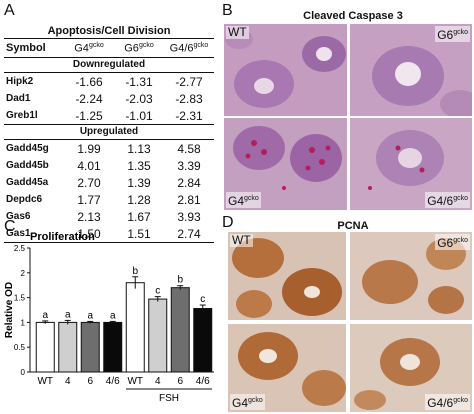  I want to click on table-row: Dad1 -2.24 -2.03 -2.83, so click(104, 98).